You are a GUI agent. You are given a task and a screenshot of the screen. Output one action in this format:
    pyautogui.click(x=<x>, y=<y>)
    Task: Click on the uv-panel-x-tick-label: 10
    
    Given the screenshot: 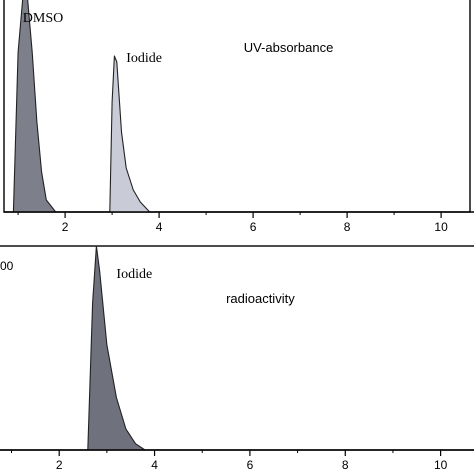 What is the action you would take?
    pyautogui.click(x=441, y=227)
    